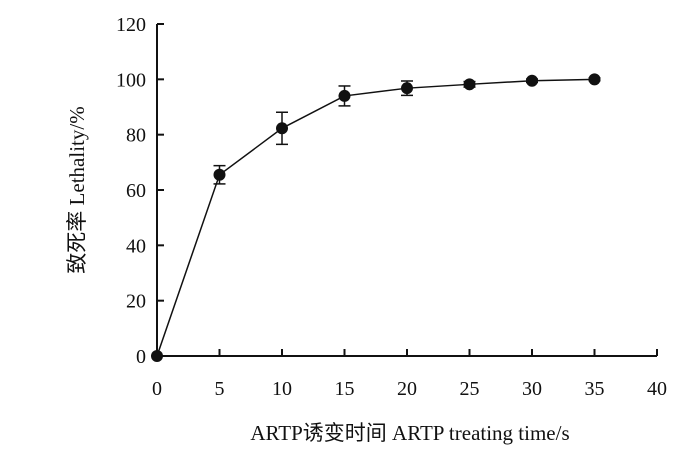 This screenshot has height=453, width=700. Describe the element at coordinates (220, 389) in the screenshot. I see `x-tick-label: 5` at that location.